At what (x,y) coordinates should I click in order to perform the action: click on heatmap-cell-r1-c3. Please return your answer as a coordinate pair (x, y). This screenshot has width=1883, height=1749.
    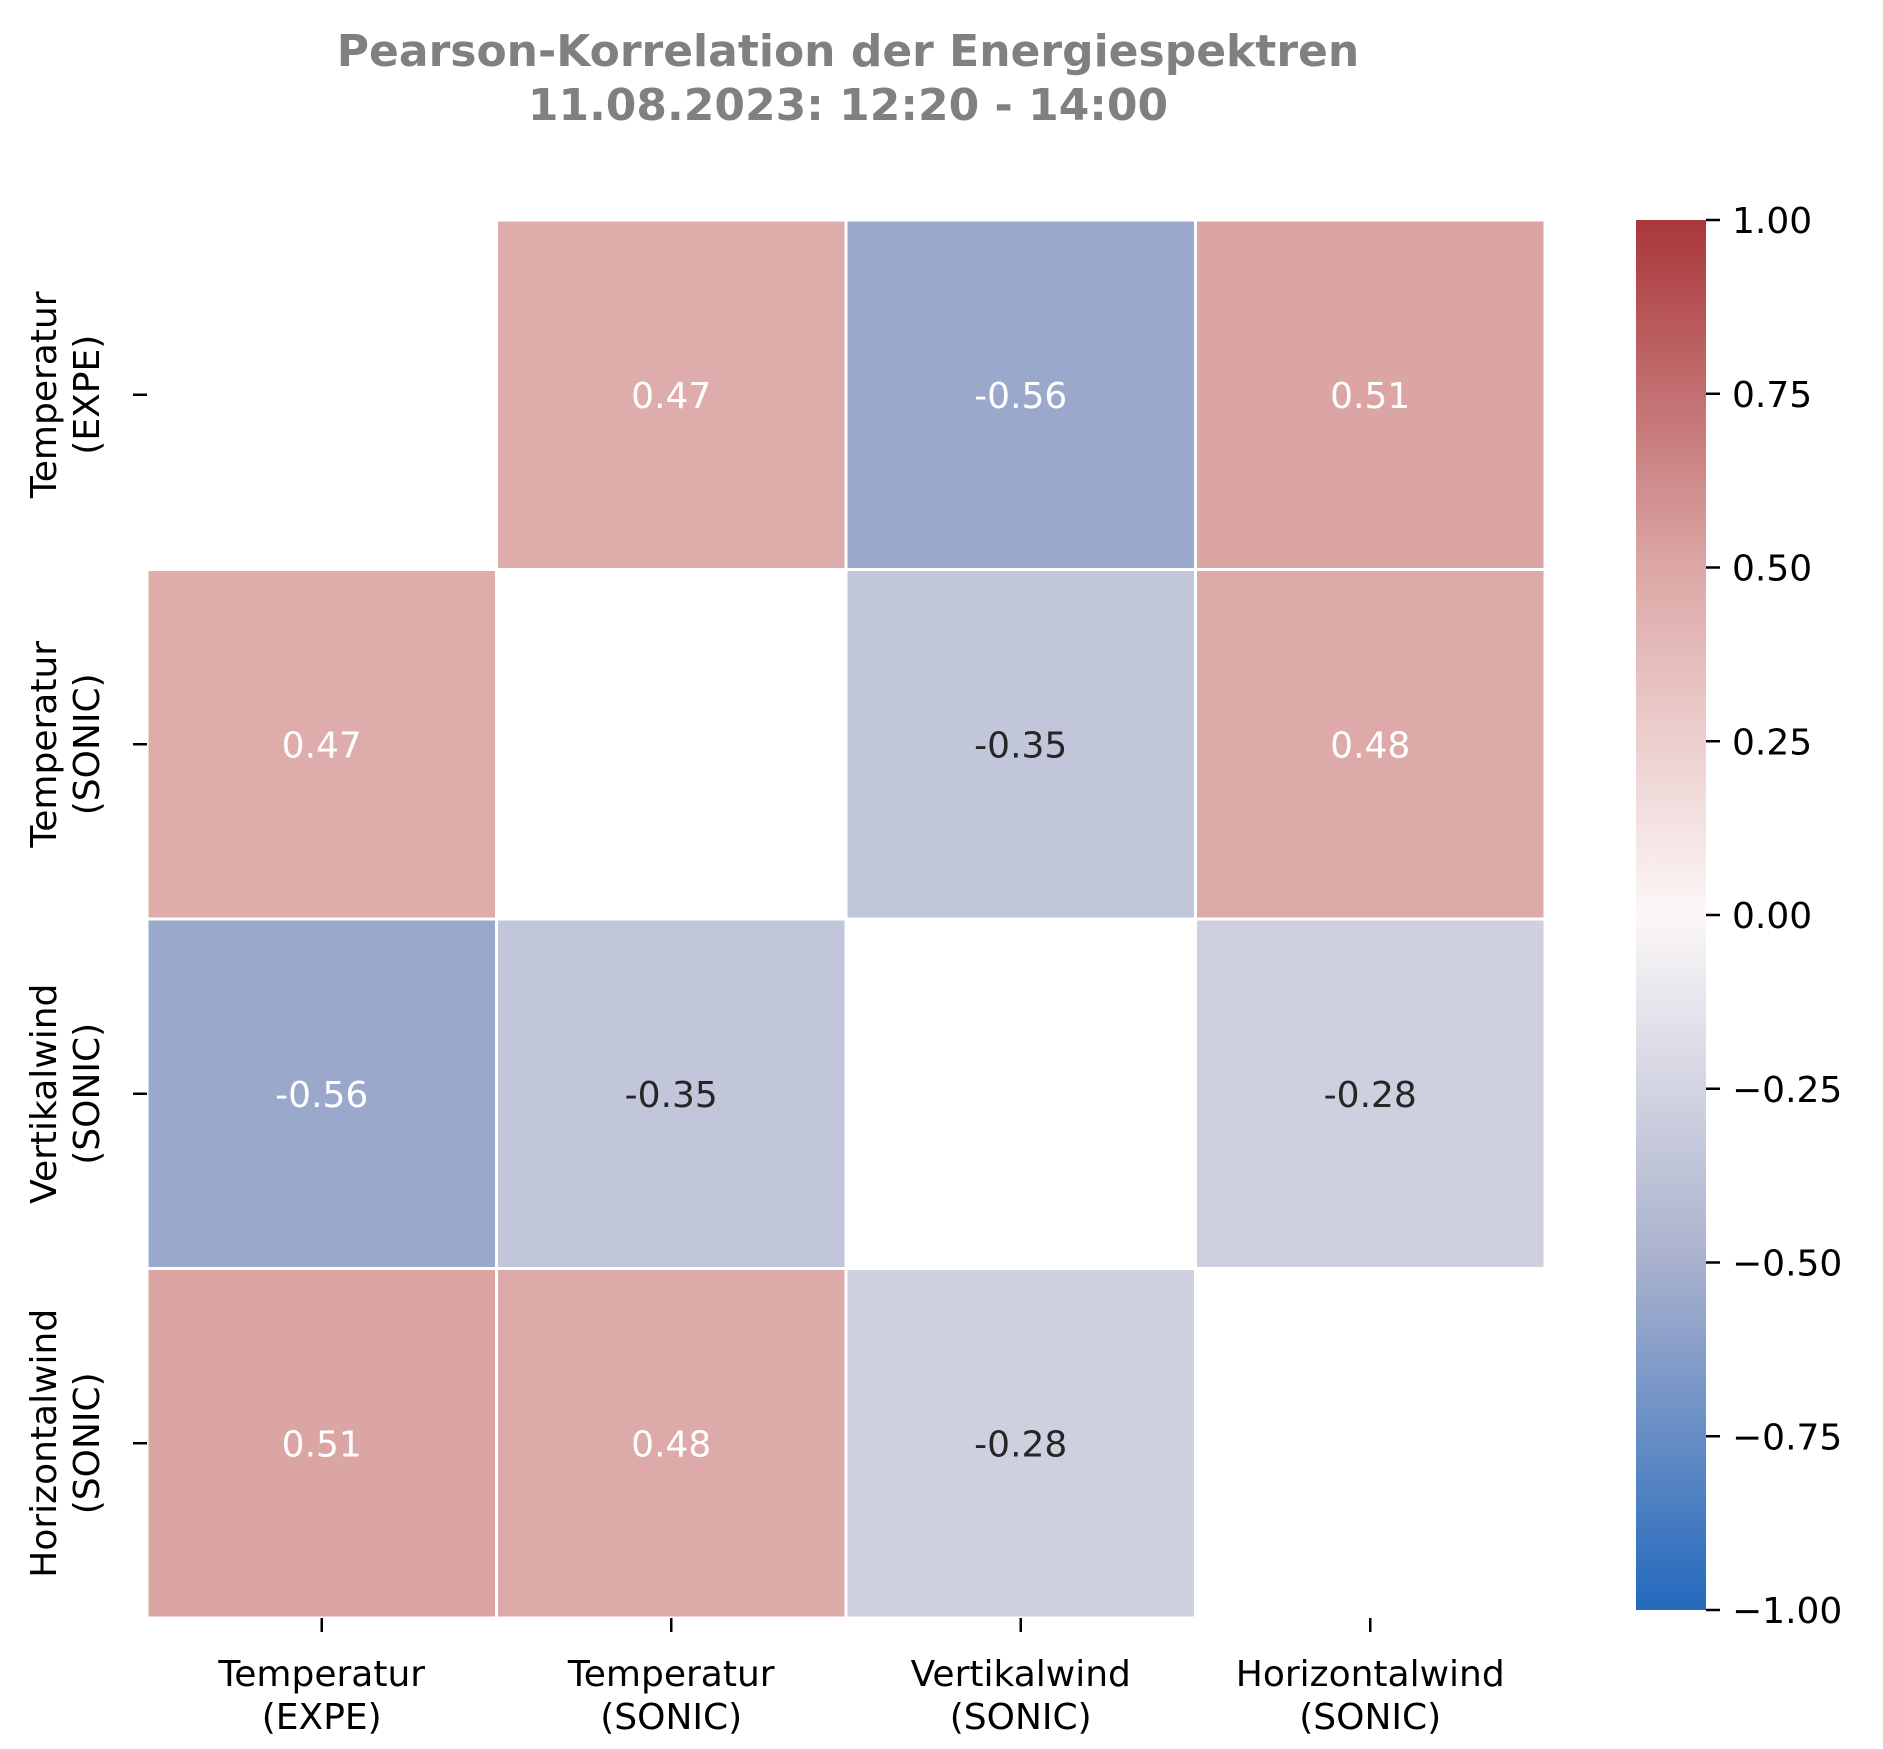
    Looking at the image, I should click on (1370, 744).